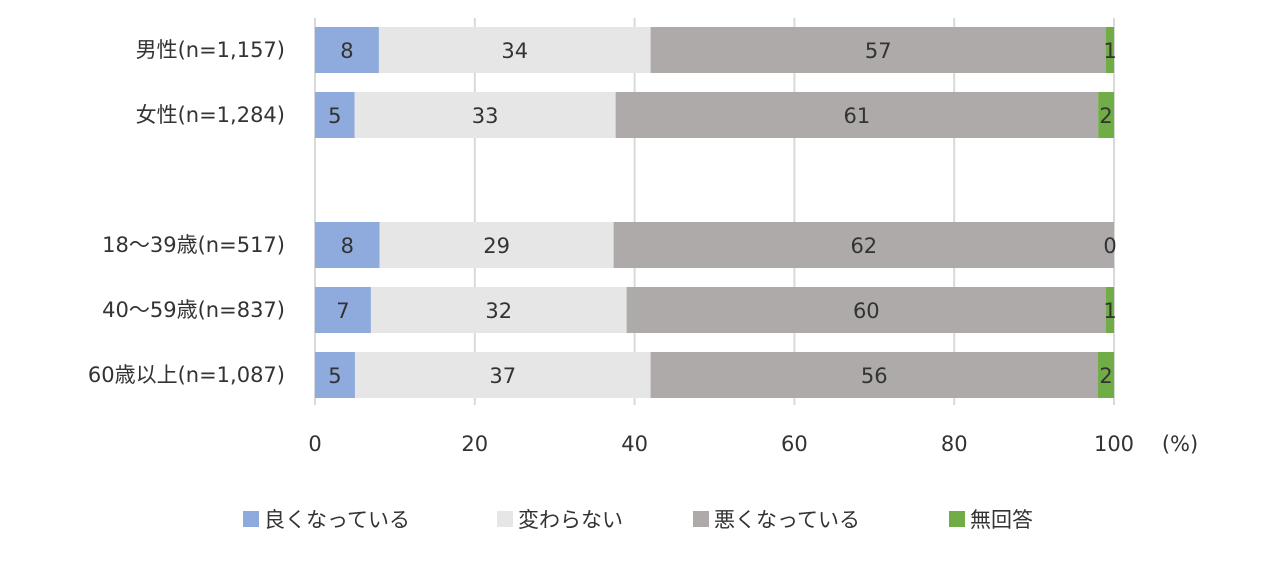 The width and height of the screenshot is (1265, 563). I want to click on x-axis-unit: (%), so click(1180, 444).